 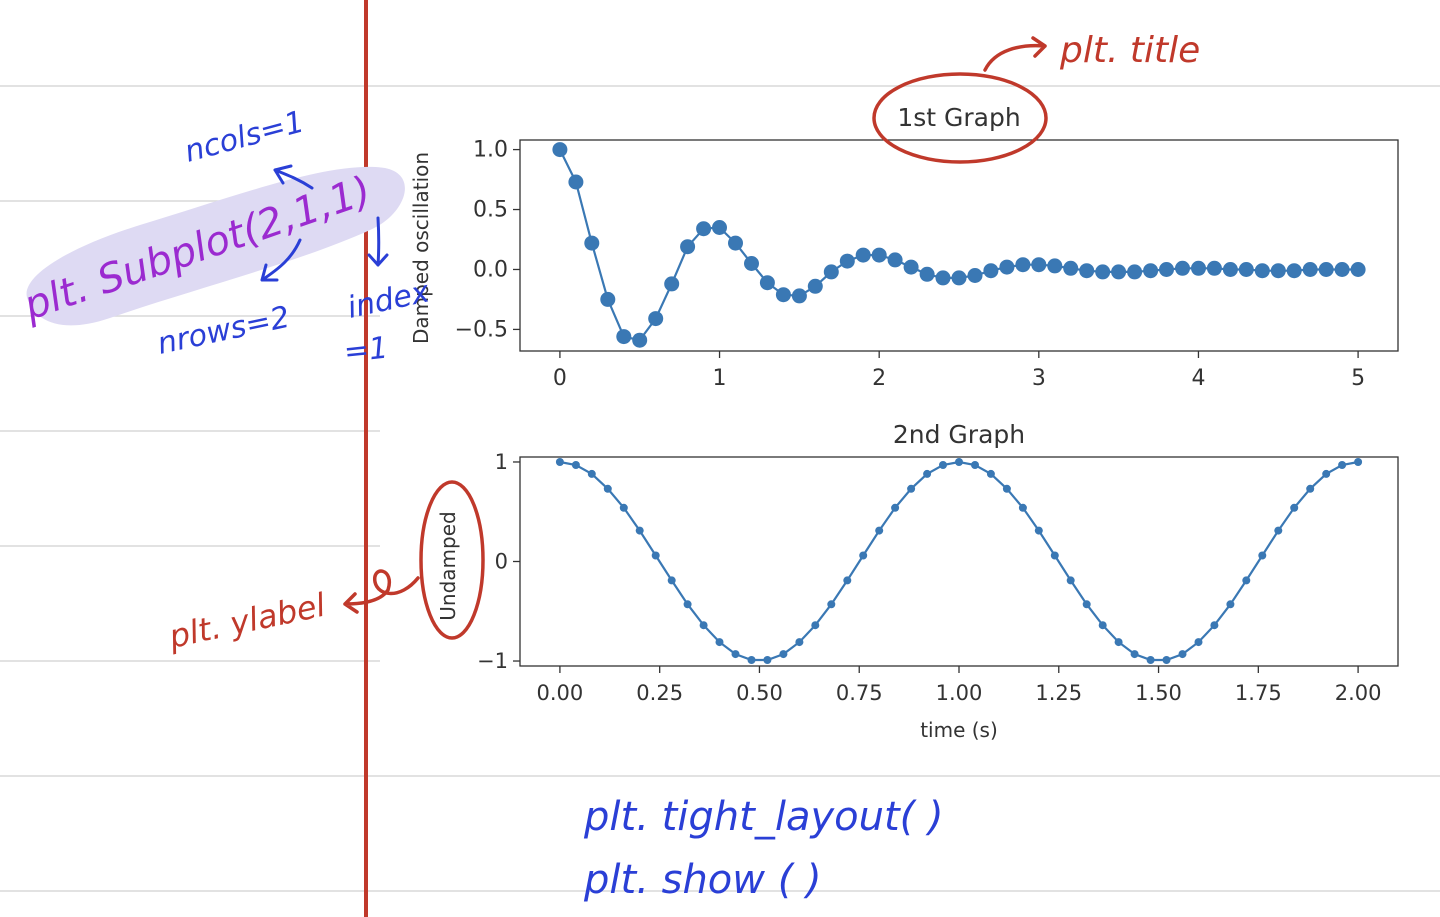 I want to click on title-annotation: plt. title, so click(x=1129, y=50).